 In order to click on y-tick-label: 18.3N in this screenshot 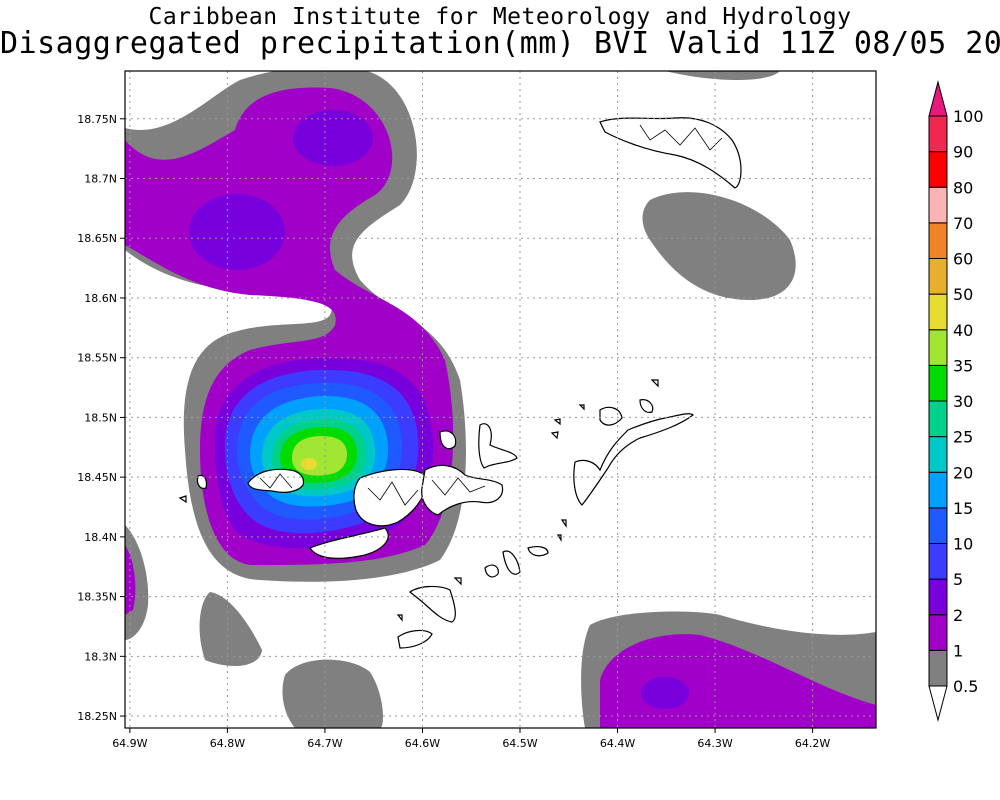, I will do `click(100, 656)`.